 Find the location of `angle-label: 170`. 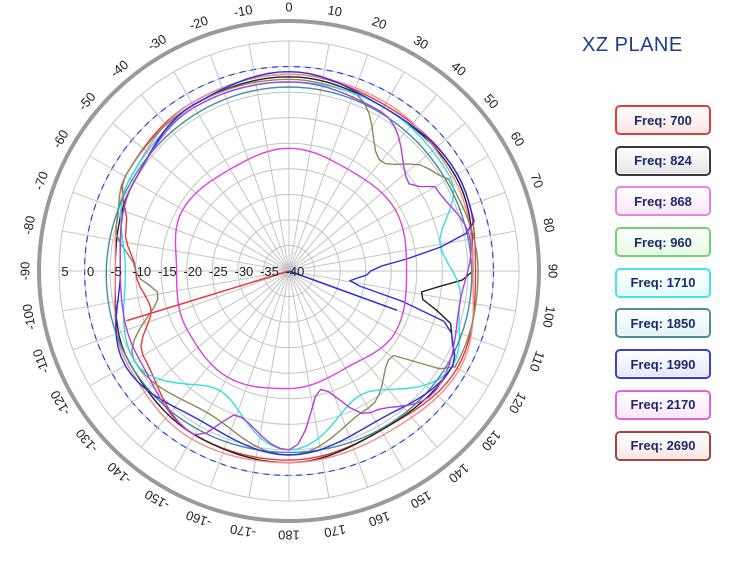

angle-label: 170 is located at coordinates (335, 531).